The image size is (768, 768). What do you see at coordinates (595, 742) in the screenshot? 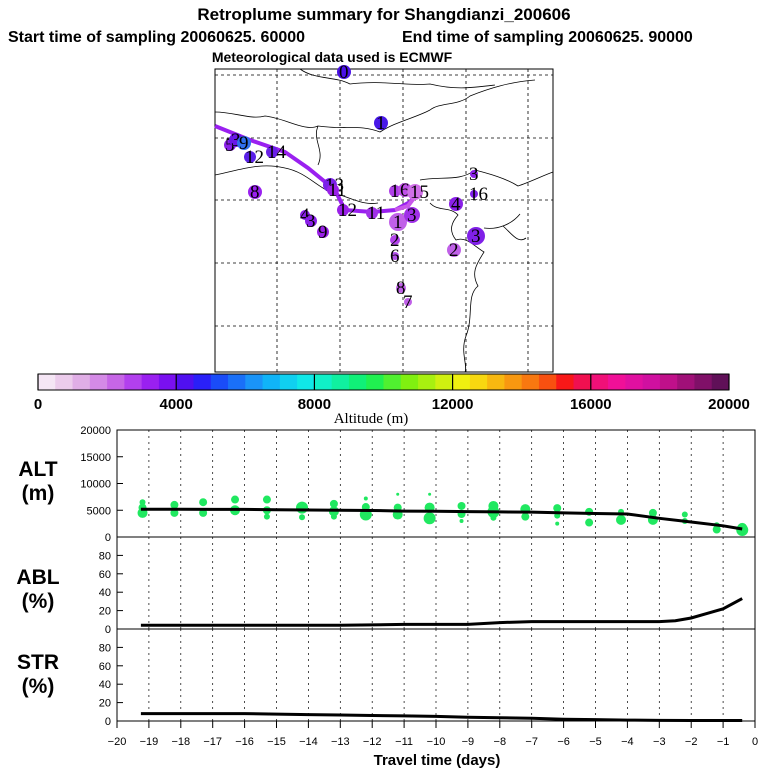
I see `x-tick-label: −5` at bounding box center [595, 742].